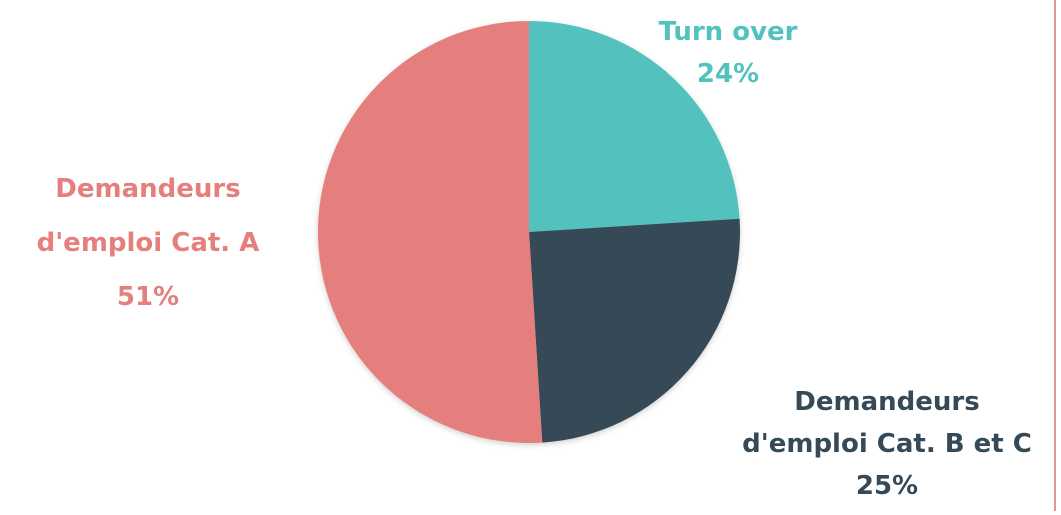 This screenshot has height=515, width=1061. Describe the element at coordinates (148, 297) in the screenshot. I see `pie-value-label: 51%` at that location.